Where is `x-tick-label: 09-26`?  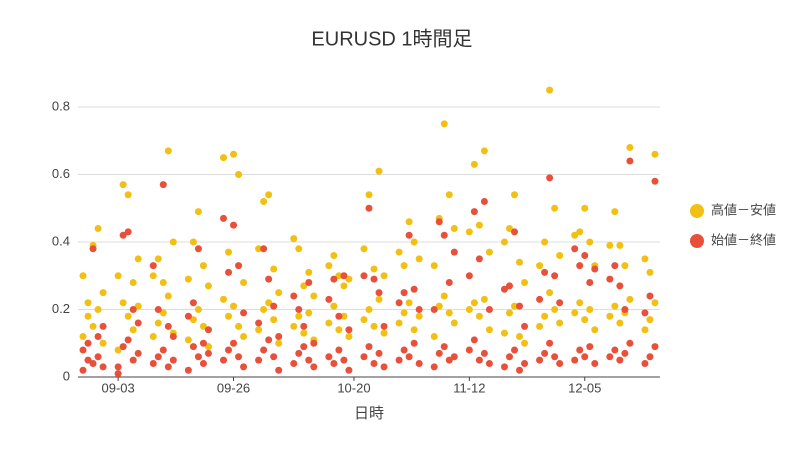 x-tick-label: 09-26 is located at coordinates (233, 387).